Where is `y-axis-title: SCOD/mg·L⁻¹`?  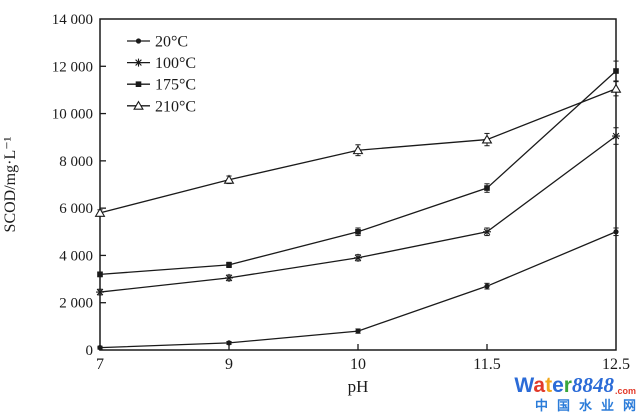
y-axis-title: SCOD/mg·L⁻¹ is located at coordinates (10, 184).